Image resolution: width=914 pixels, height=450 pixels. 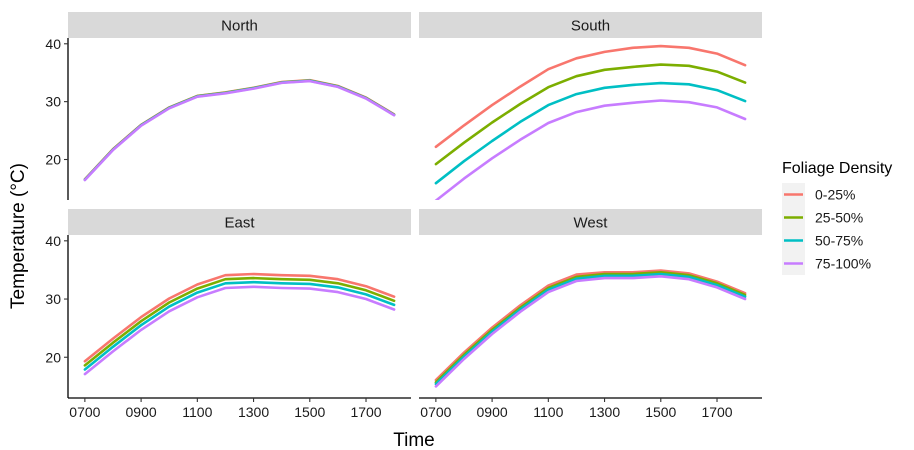 I want to click on panel-strip-label: East, so click(x=239, y=223).